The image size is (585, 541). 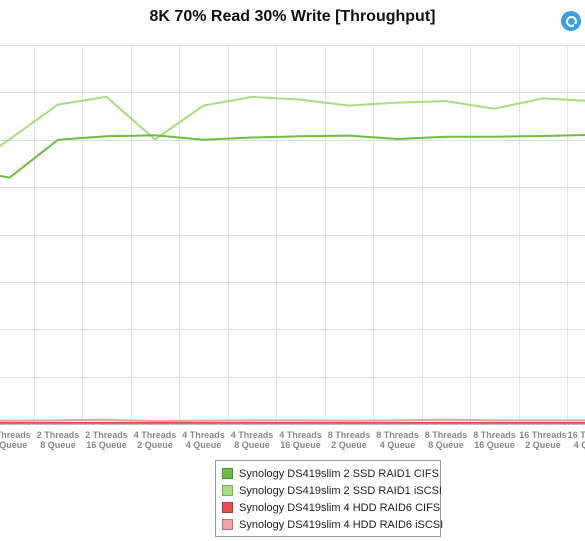 I want to click on x-tick-label: 8 Threads 4 Queue, so click(x=397, y=440).